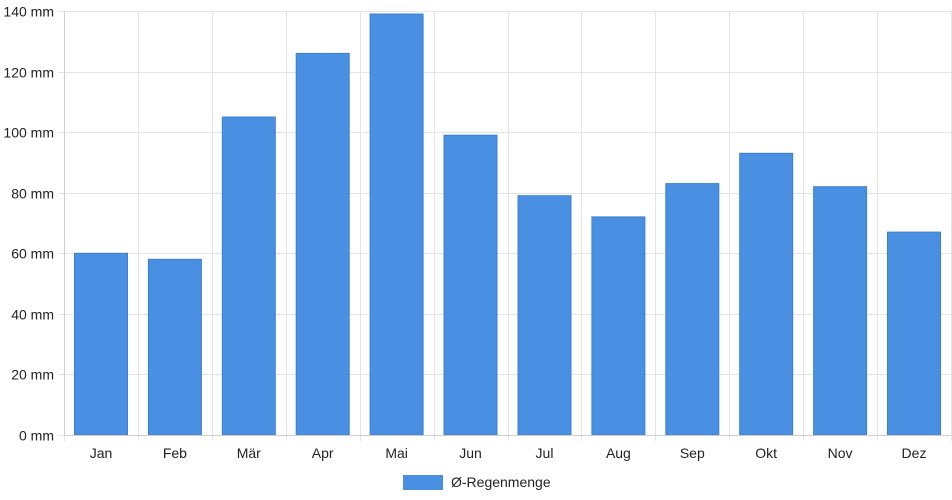  Describe the element at coordinates (28, 73) in the screenshot. I see `y-tick-label: 120 mm` at that location.